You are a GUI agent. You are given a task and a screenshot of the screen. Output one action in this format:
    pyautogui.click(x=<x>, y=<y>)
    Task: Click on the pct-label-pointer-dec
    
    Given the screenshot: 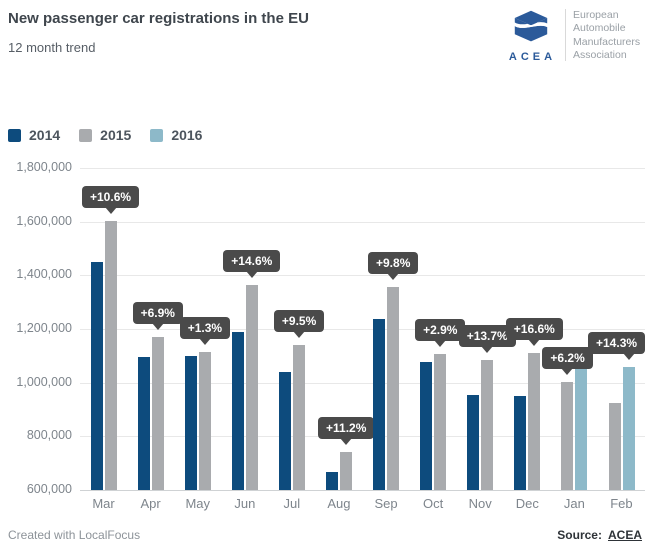 What is the action you would take?
    pyautogui.click(x=534, y=343)
    